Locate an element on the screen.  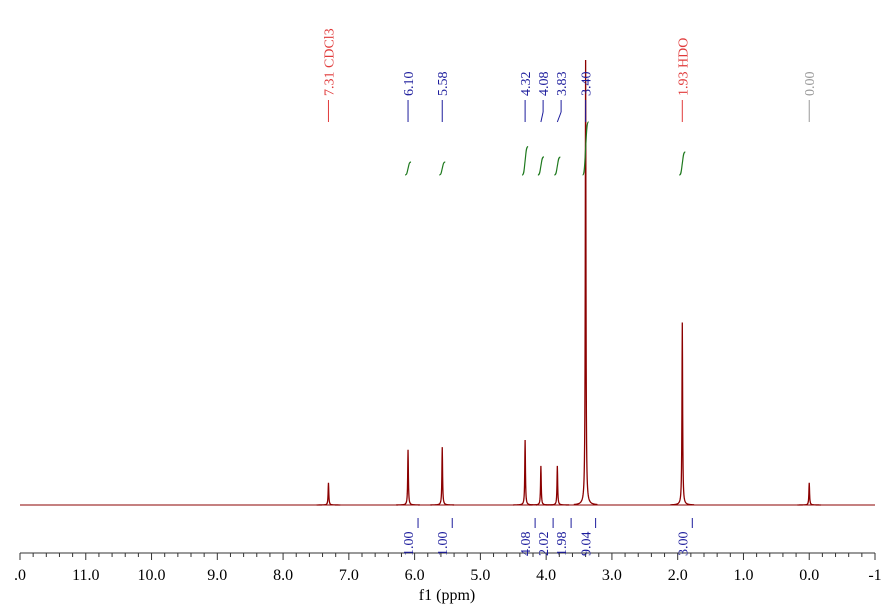
peak-label: 3.83 is located at coordinates (562, 84).